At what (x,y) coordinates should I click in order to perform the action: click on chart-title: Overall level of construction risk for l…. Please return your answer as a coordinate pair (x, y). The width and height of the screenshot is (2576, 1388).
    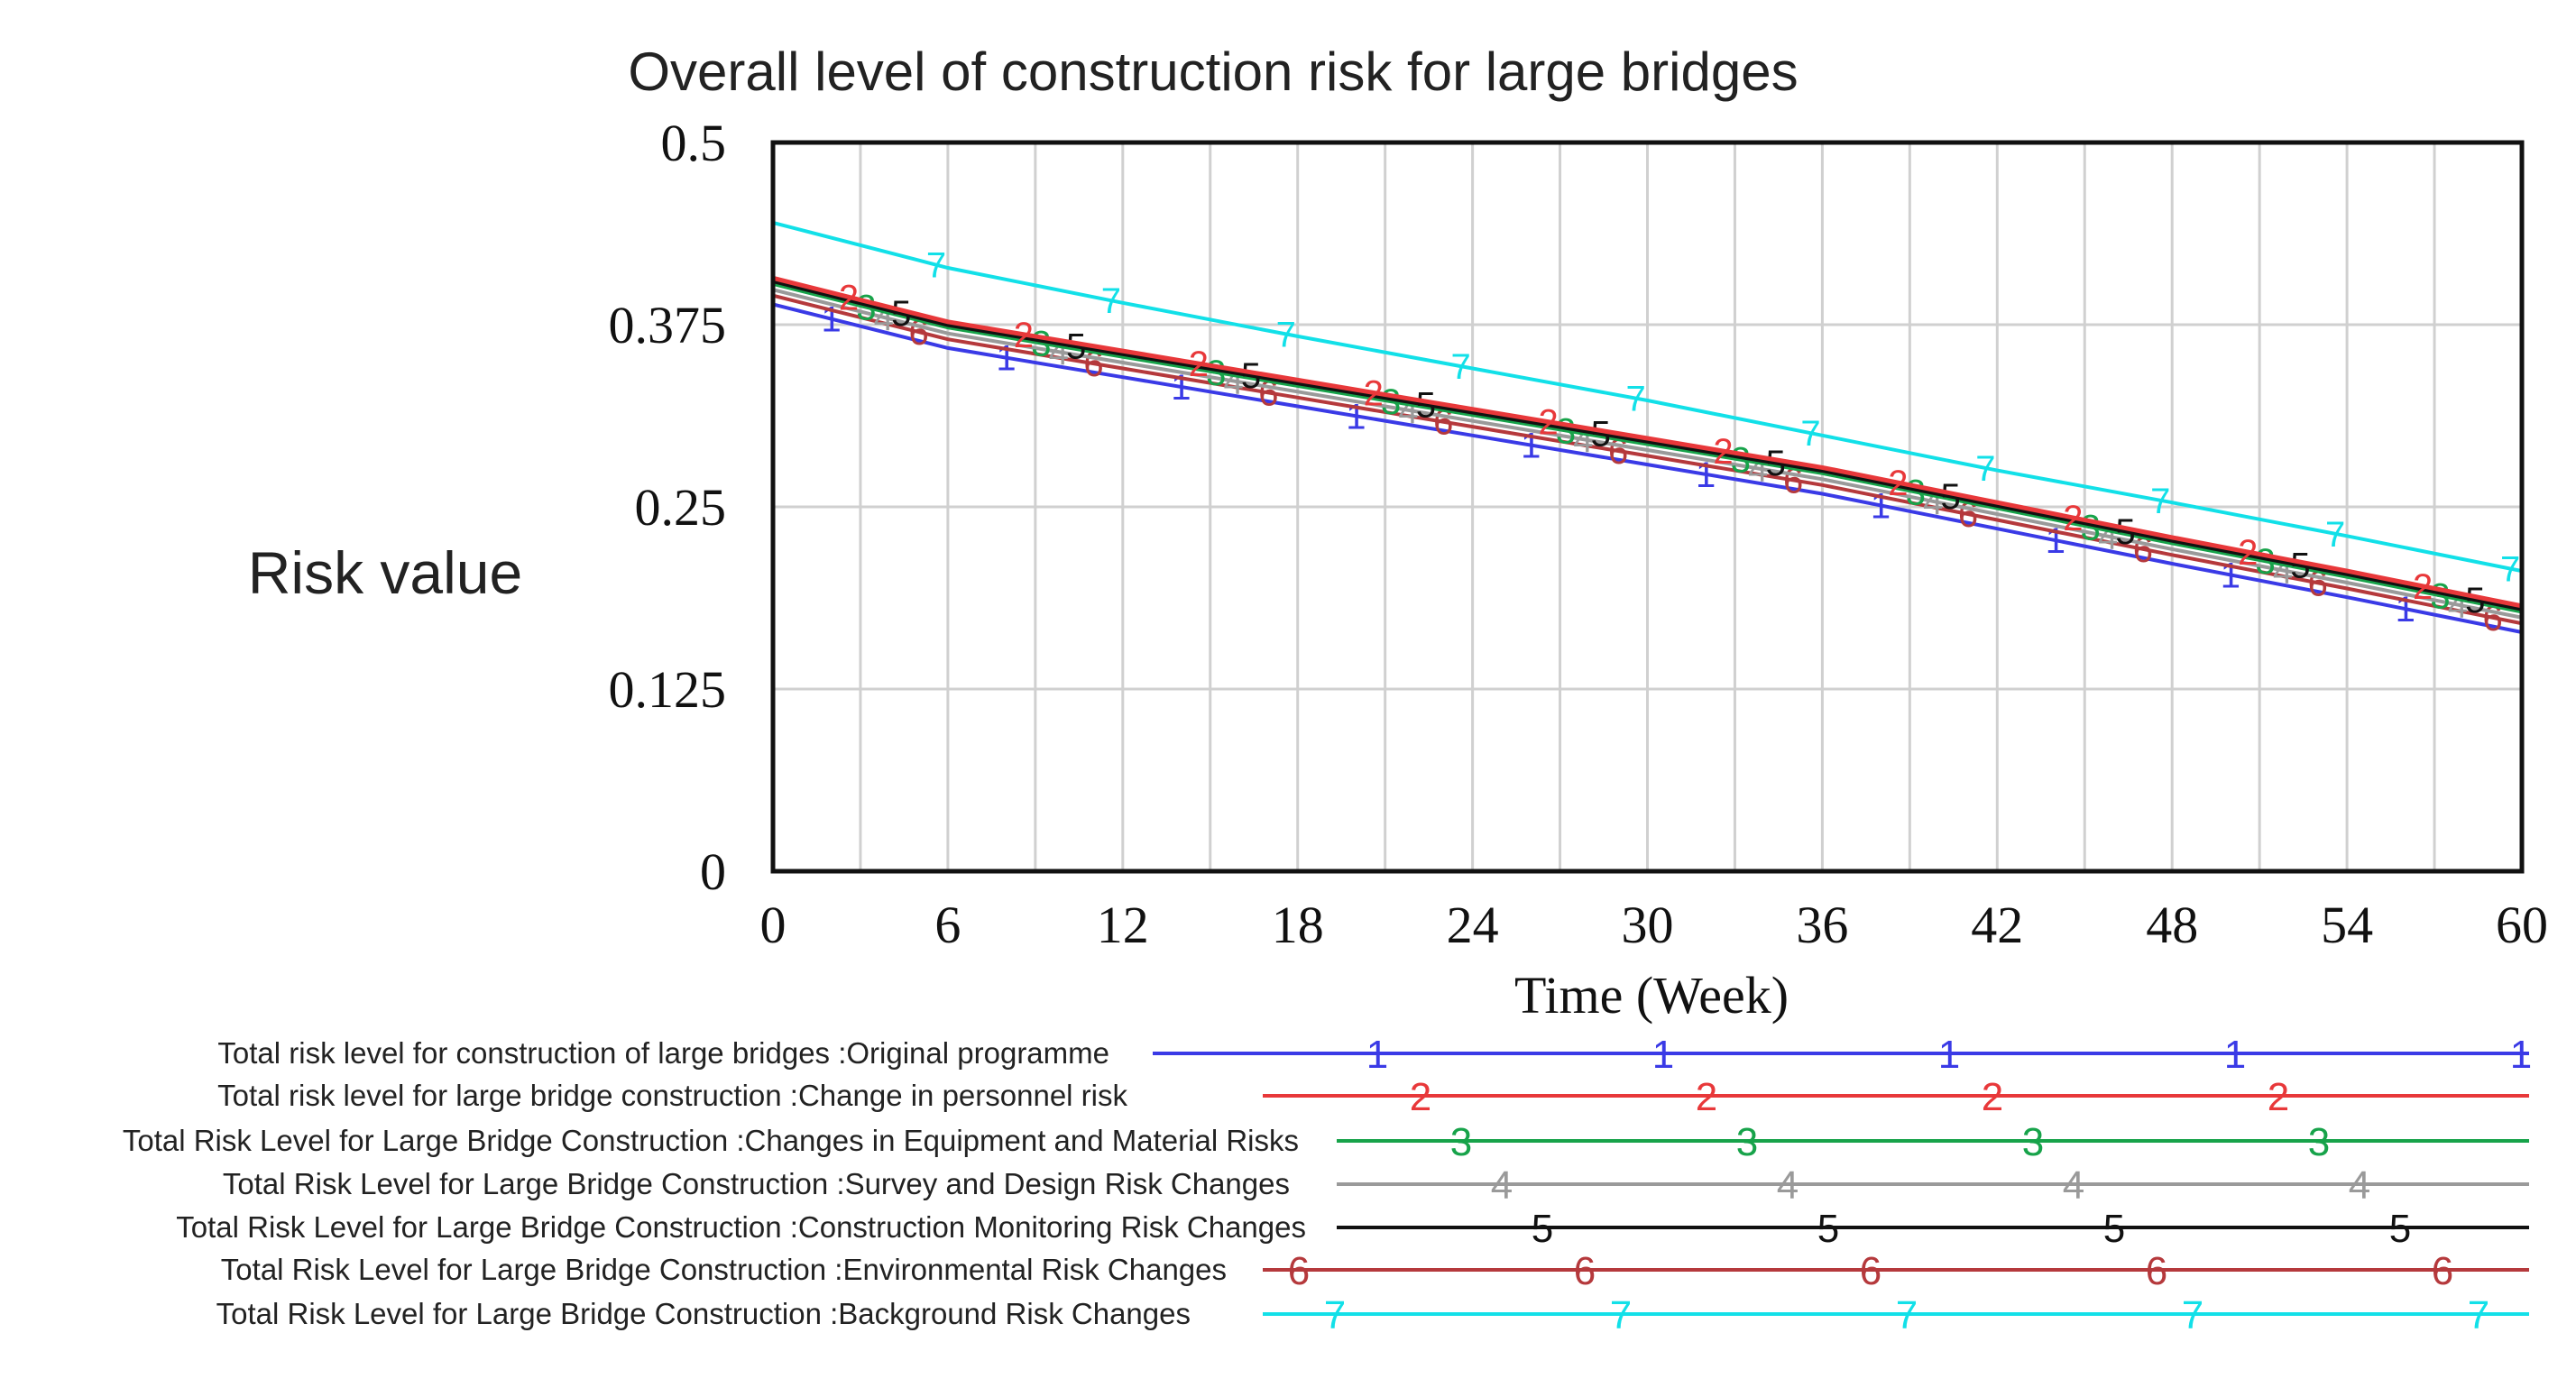
    Looking at the image, I should click on (1213, 71).